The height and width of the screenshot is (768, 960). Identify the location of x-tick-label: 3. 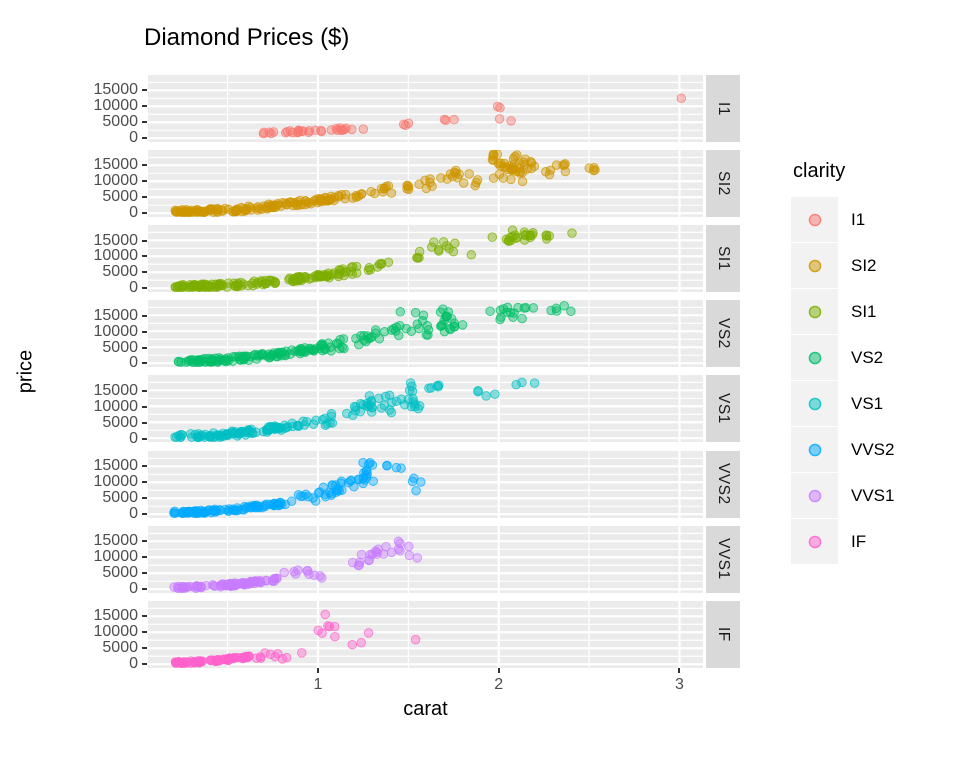
(679, 684).